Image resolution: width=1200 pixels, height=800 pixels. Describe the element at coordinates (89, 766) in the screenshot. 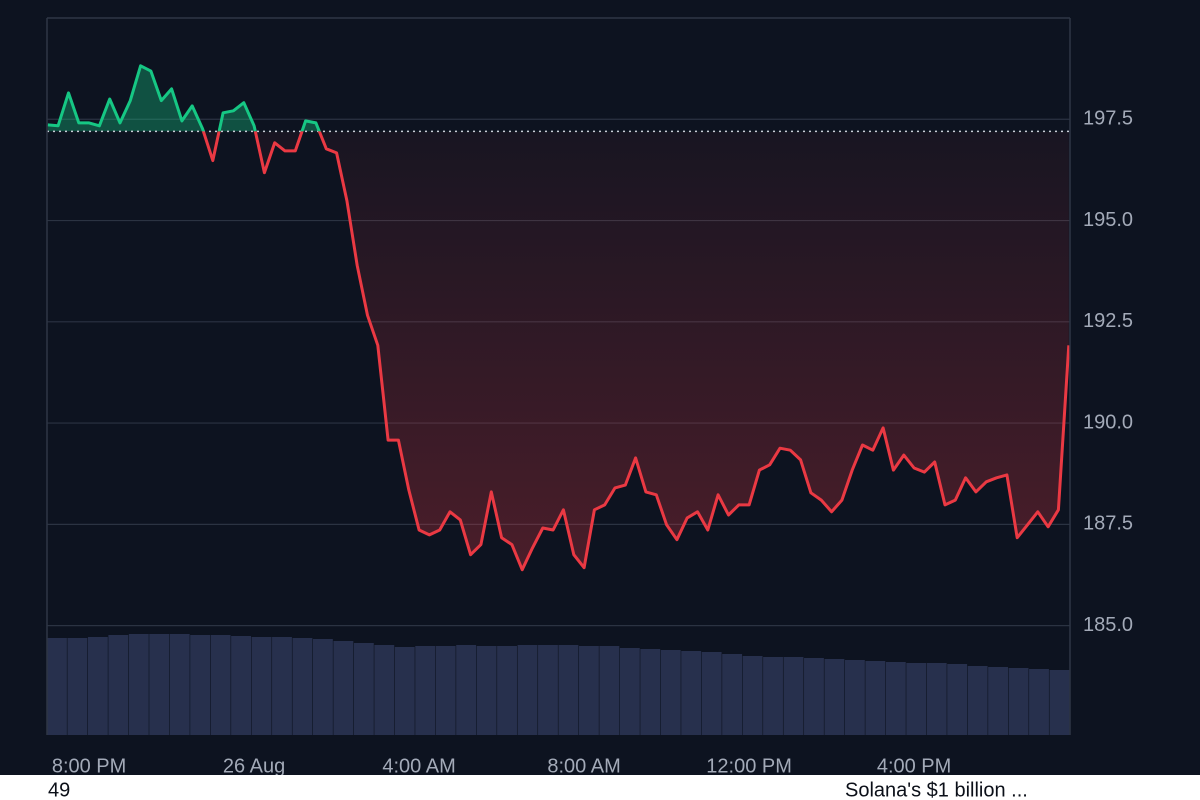

I see `x-tick-label: 8:00 PM` at that location.